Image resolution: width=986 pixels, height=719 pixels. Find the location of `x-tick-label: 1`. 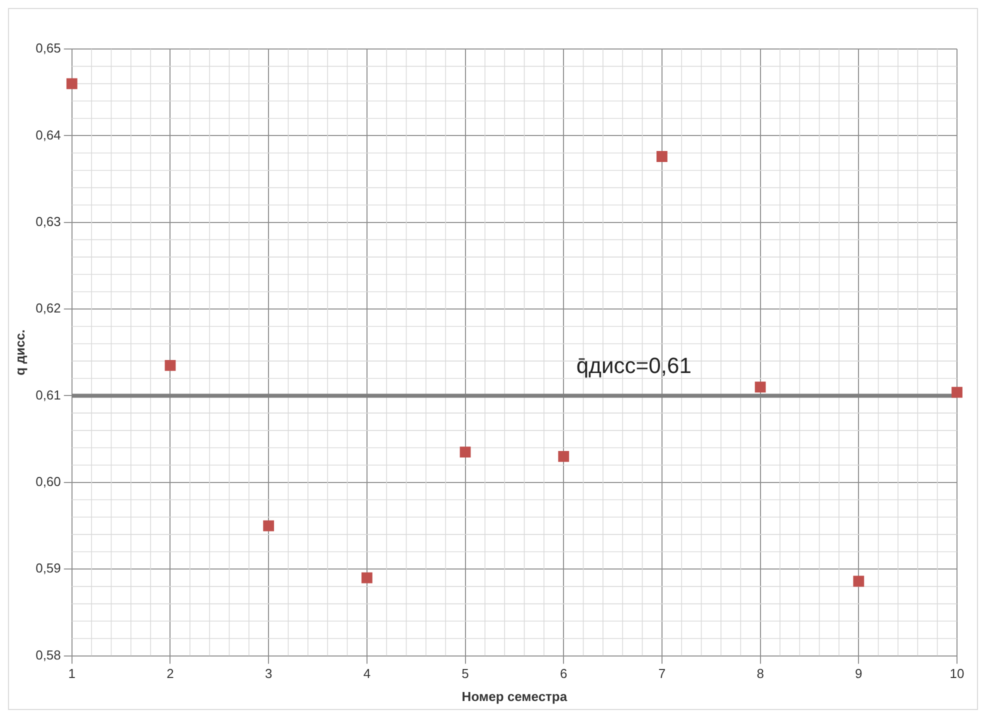

x-tick-label: 1 is located at coordinates (72, 674).